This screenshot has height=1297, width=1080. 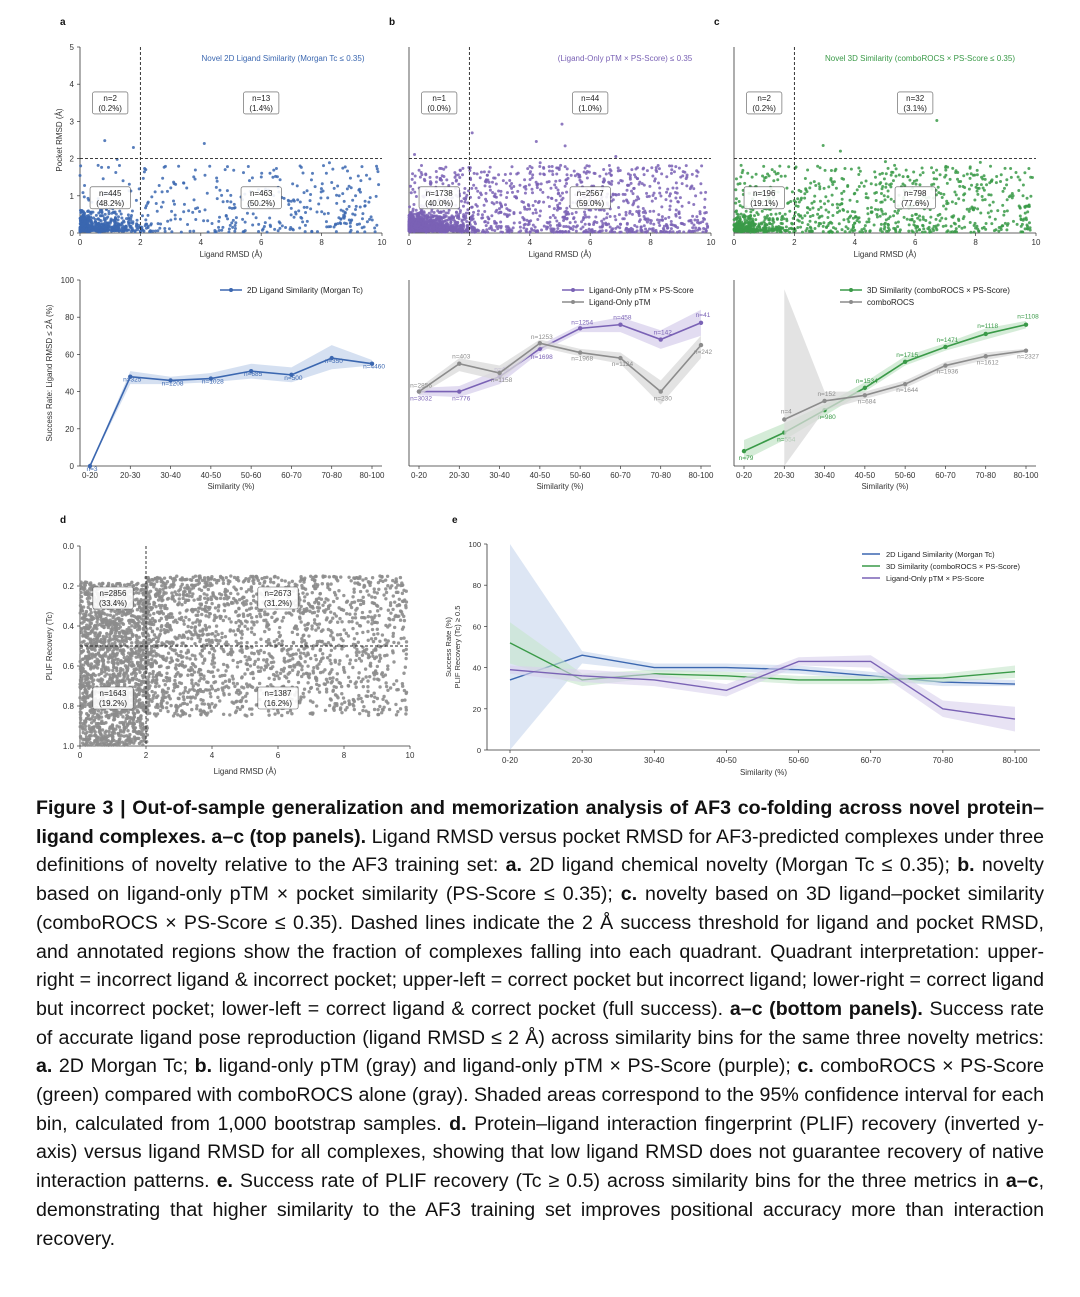 What do you see at coordinates (885, 254) in the screenshot?
I see `x-axis-label: Ligand RMSD (Å)` at bounding box center [885, 254].